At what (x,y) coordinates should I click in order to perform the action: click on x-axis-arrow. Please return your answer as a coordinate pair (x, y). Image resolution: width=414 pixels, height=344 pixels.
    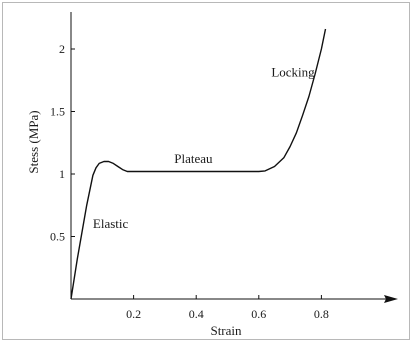
    Looking at the image, I should click on (391, 299).